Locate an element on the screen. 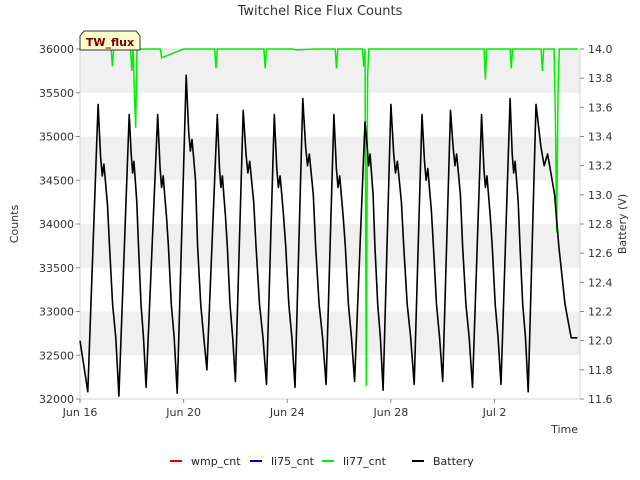 This screenshot has height=480, width=640. y-tick-label: 33000 is located at coordinates (56, 312).